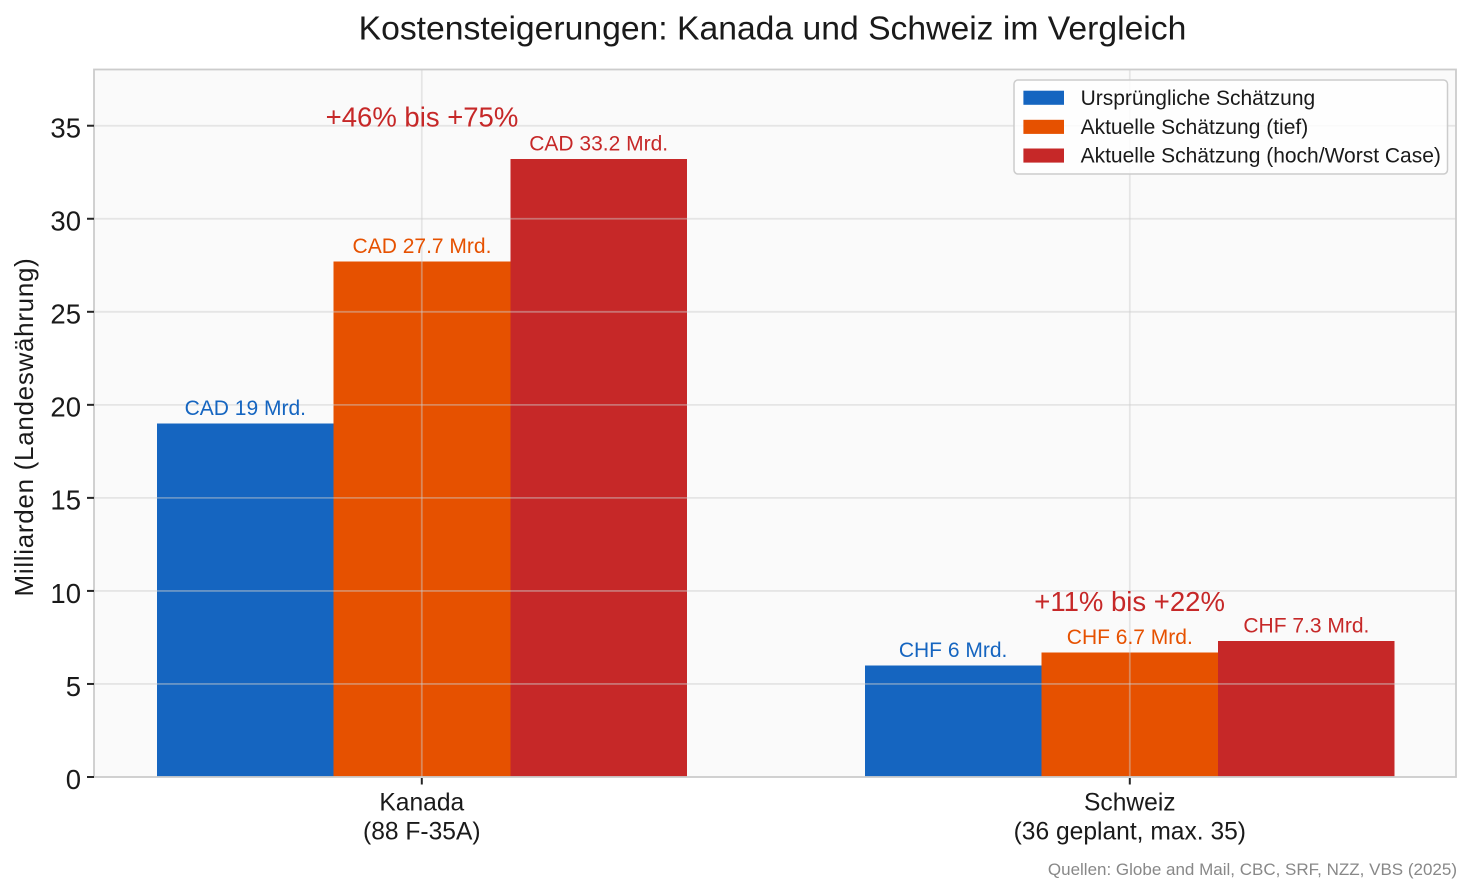 Image resolution: width=1472 pixels, height=891 pixels. Describe the element at coordinates (421, 803) in the screenshot. I see `svg-text: Kanada` at that location.